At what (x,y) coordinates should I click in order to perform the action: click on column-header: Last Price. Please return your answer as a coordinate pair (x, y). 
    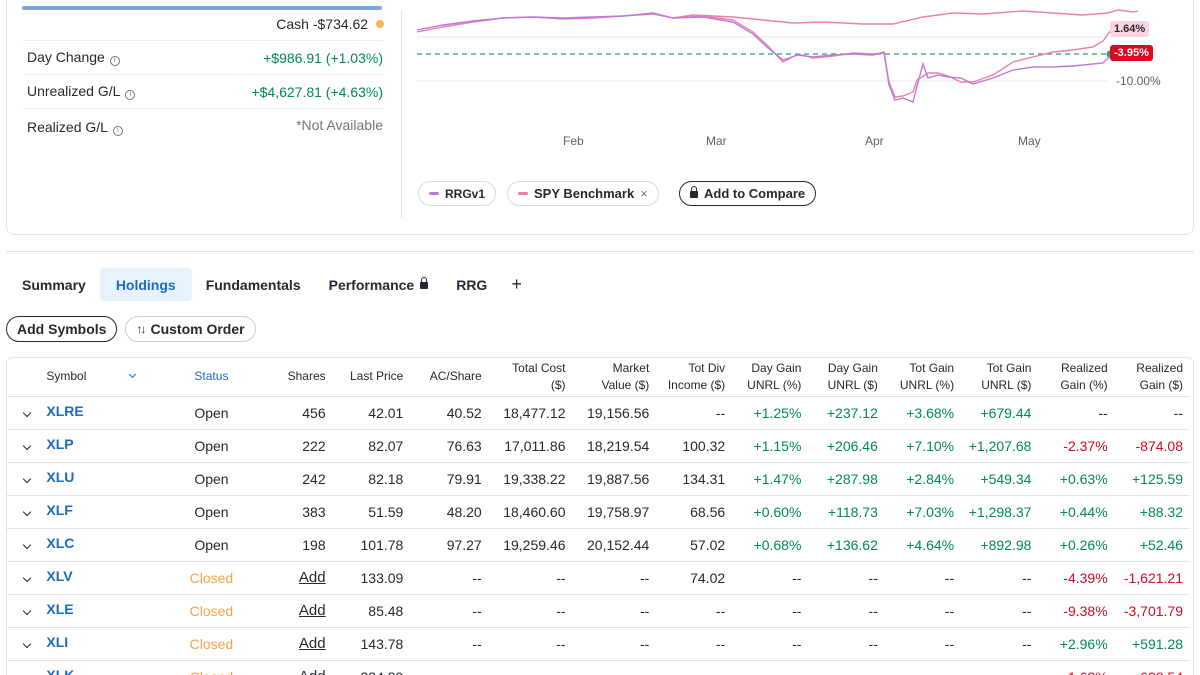
    Looking at the image, I should click on (370, 377).